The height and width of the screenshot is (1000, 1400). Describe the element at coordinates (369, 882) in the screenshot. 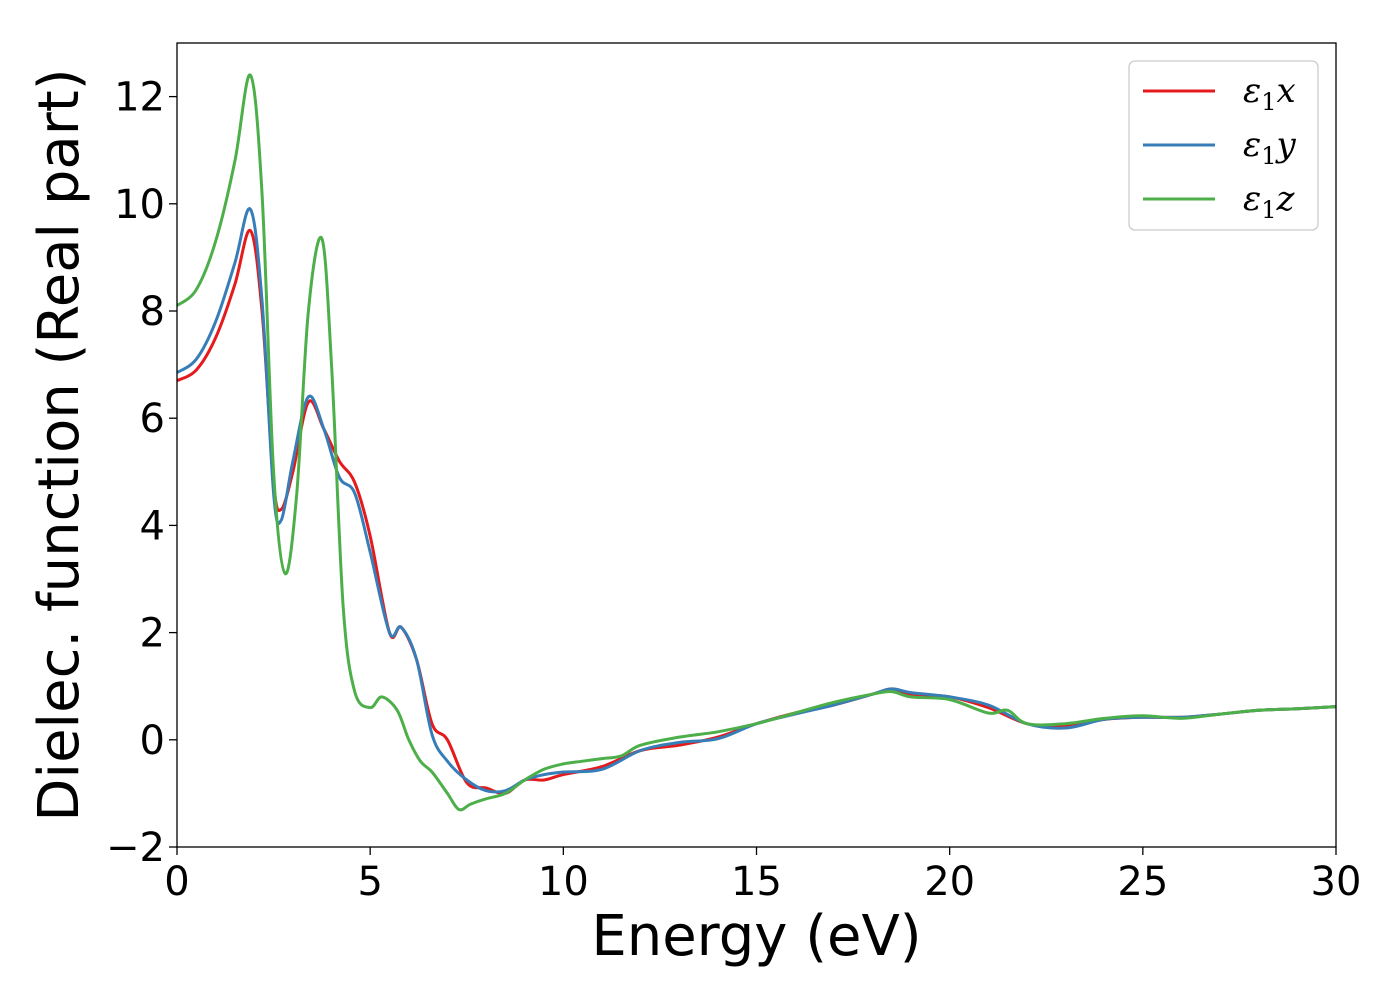

I see `x-tick-label: 5` at that location.